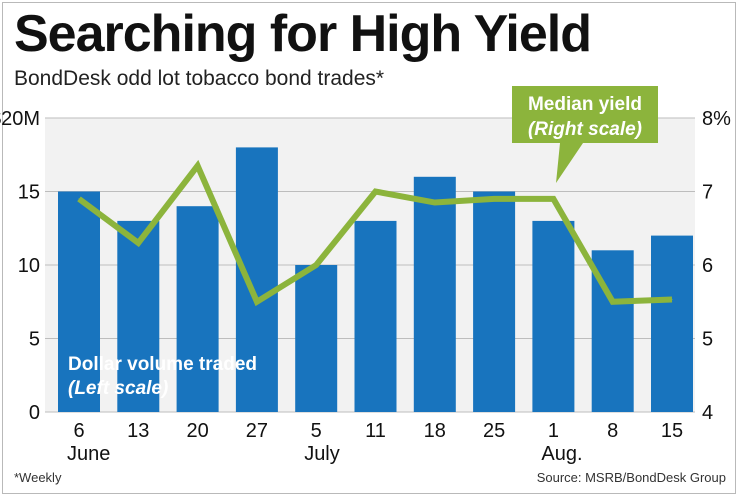 The image size is (740, 498). What do you see at coordinates (585, 104) in the screenshot?
I see `line-series-label: Median yield` at bounding box center [585, 104].